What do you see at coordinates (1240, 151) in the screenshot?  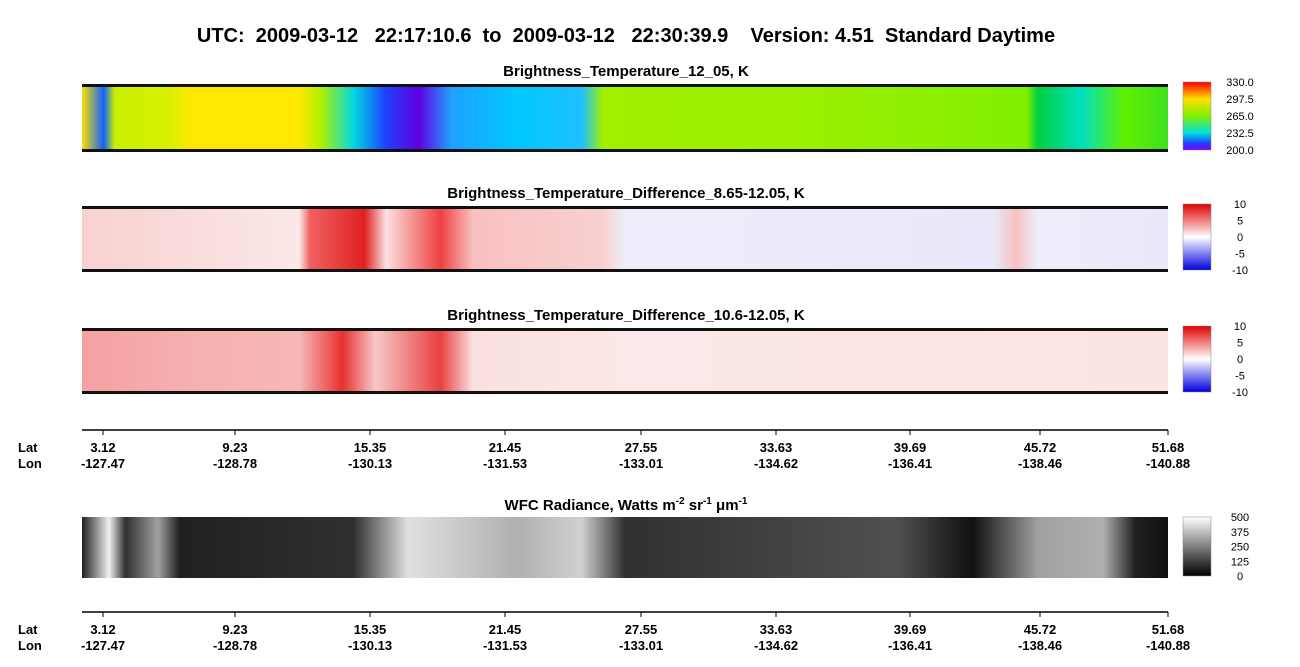 I see `colorbar-label: 200.0` at bounding box center [1240, 151].